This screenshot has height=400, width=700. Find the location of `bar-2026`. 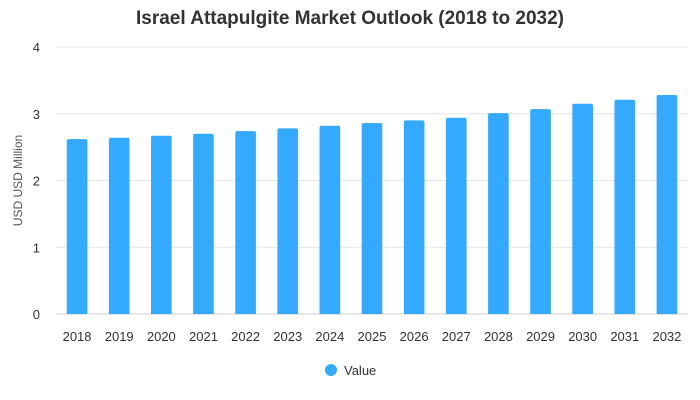

bar-2026 is located at coordinates (414, 217).